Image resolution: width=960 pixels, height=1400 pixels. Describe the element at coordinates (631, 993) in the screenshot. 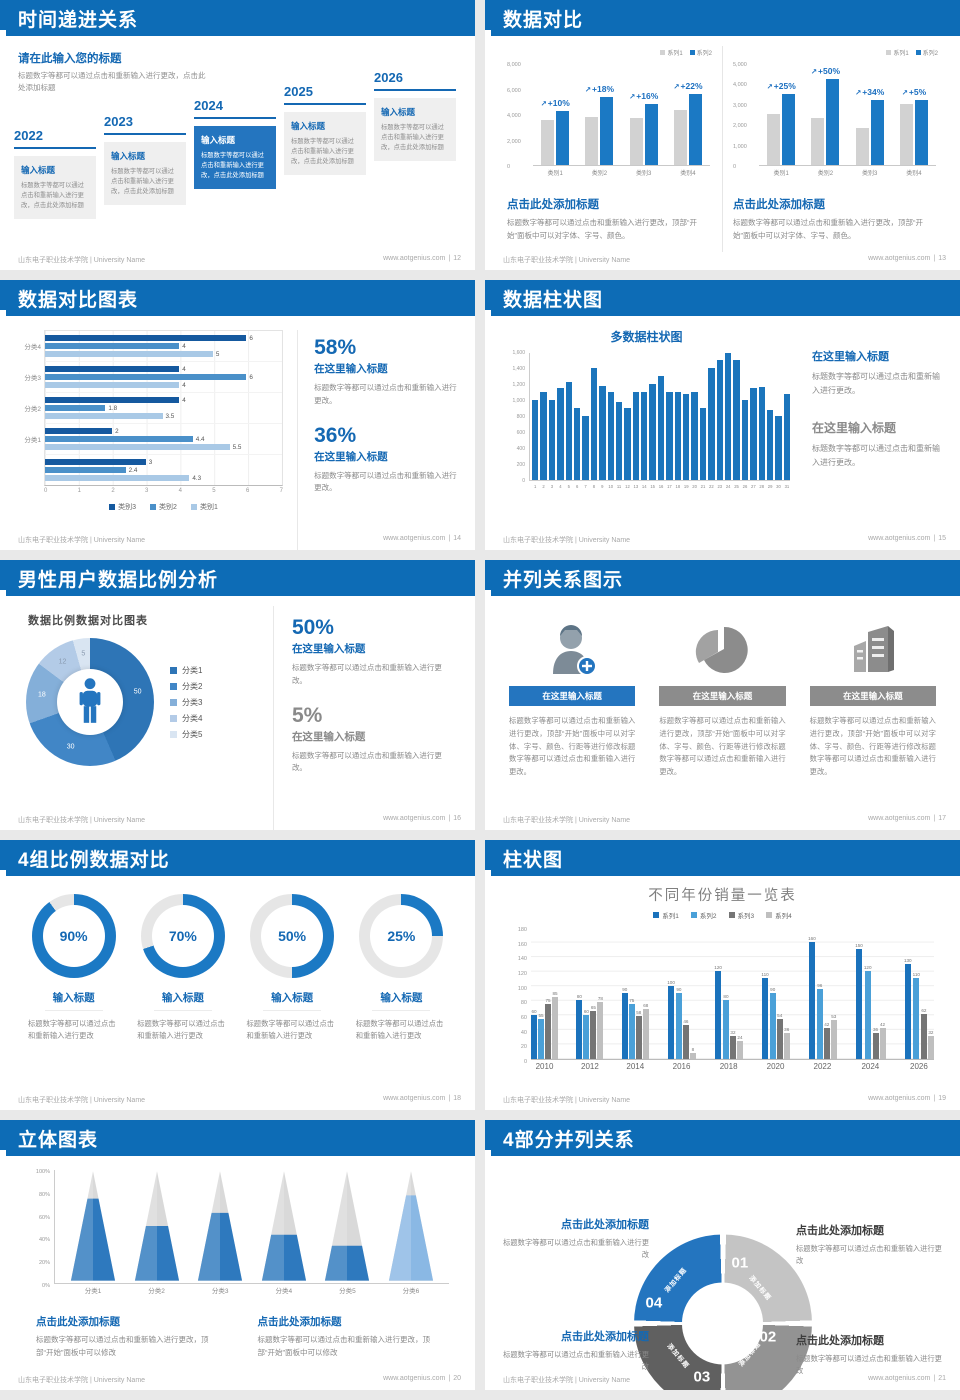

I see `bar-column: 75` at that location.